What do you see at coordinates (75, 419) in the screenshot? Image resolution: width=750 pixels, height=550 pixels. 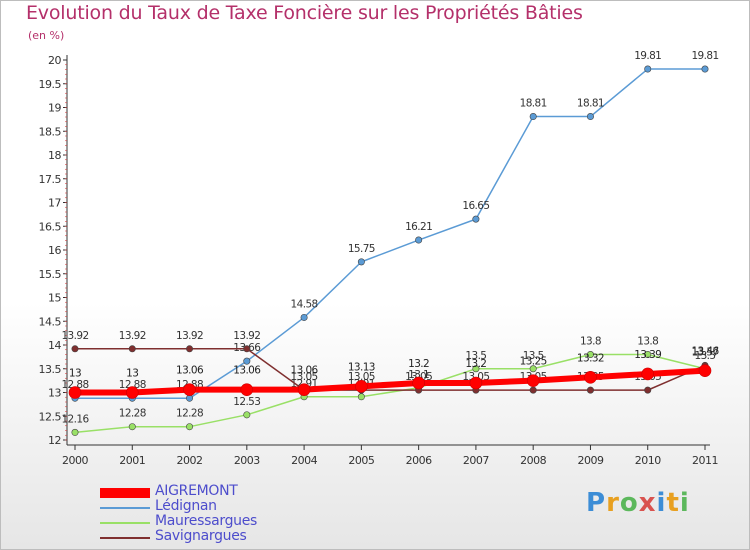 I see `data-label: 12.16` at bounding box center [75, 419].